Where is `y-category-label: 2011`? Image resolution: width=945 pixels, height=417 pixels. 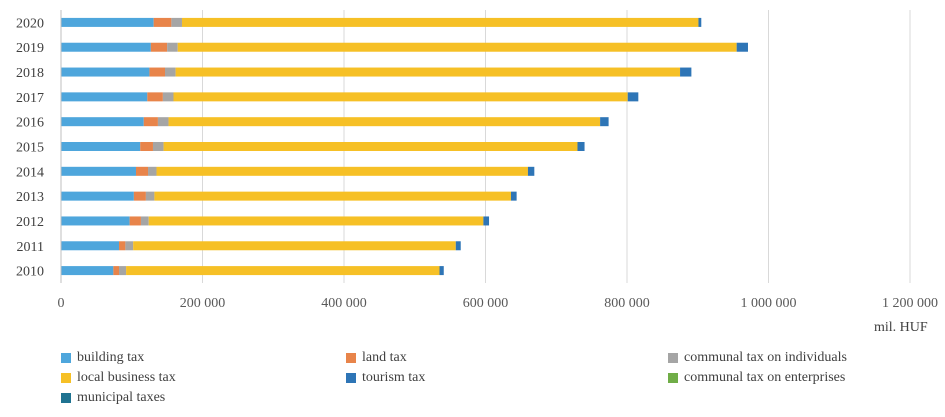 y-category-label: 2011 is located at coordinates (30, 247).